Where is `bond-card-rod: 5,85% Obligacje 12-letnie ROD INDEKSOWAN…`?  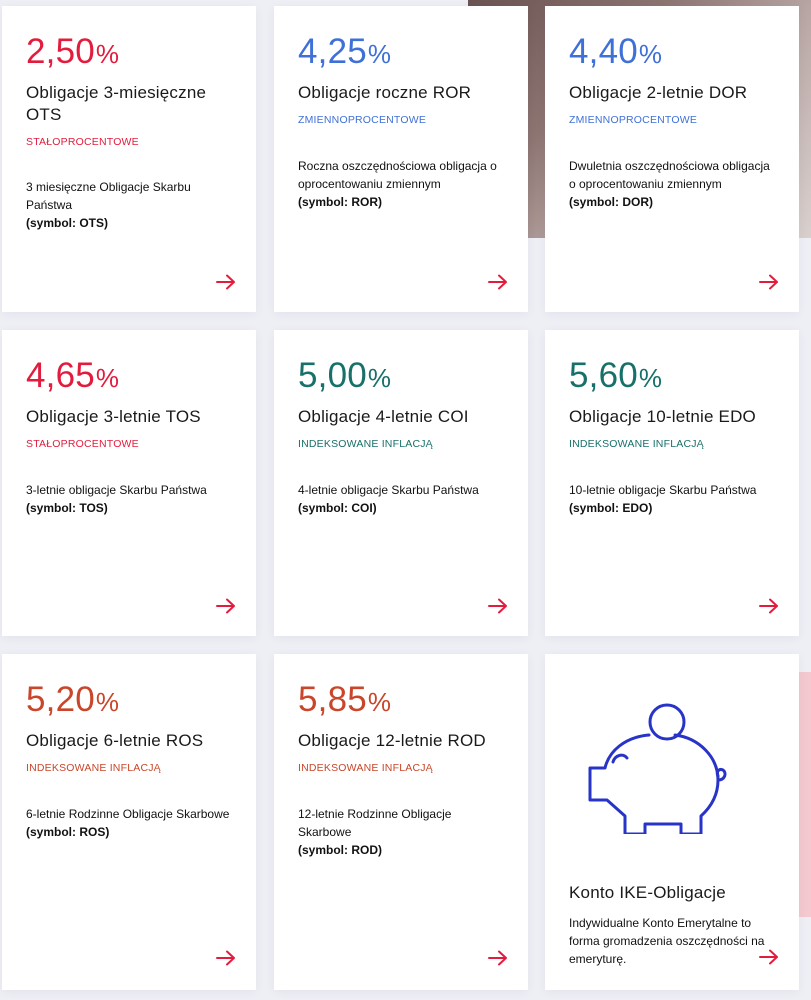 bond-card-rod: 5,85% Obligacje 12-letnie ROD INDEKSOWAN… is located at coordinates (401, 822).